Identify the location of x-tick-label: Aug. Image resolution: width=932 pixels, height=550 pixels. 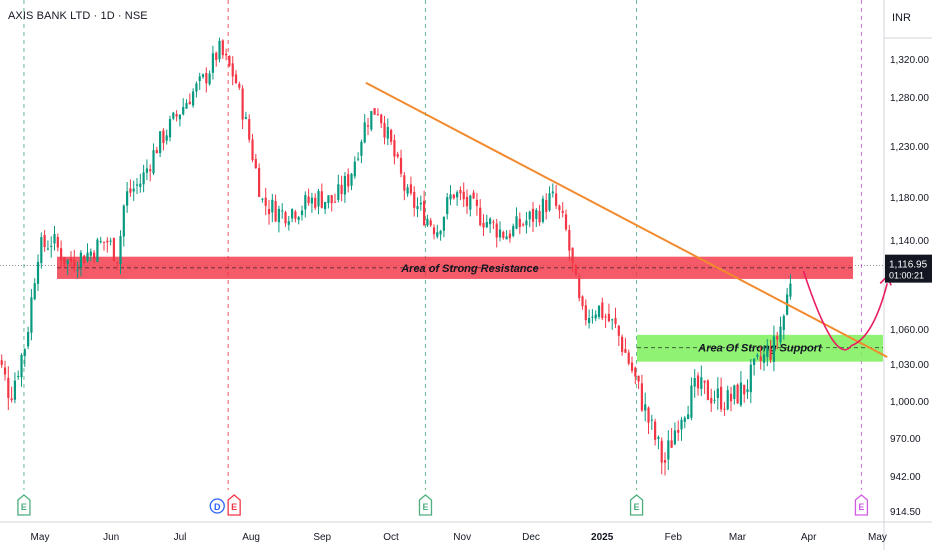
(251, 537).